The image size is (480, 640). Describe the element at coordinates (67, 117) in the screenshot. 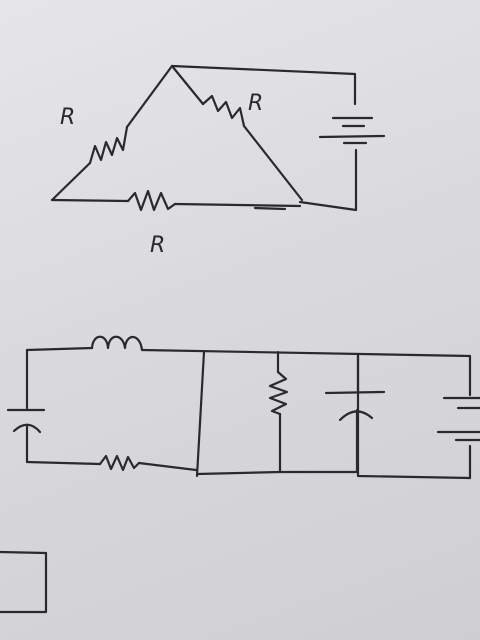

I see `label-left-resistor: R` at that location.